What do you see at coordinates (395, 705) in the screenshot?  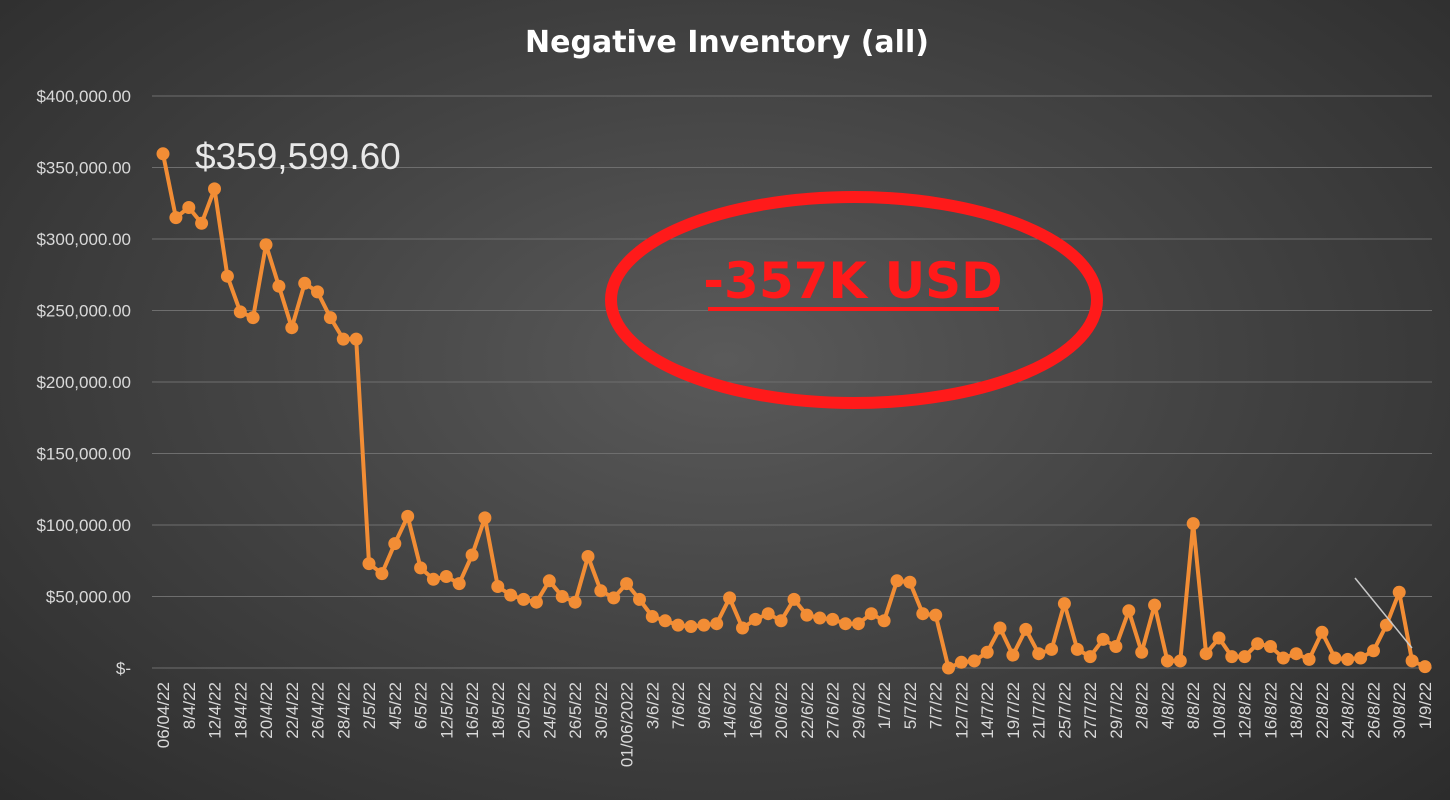 I see `x-tick-label: 4/5/22` at bounding box center [395, 705].